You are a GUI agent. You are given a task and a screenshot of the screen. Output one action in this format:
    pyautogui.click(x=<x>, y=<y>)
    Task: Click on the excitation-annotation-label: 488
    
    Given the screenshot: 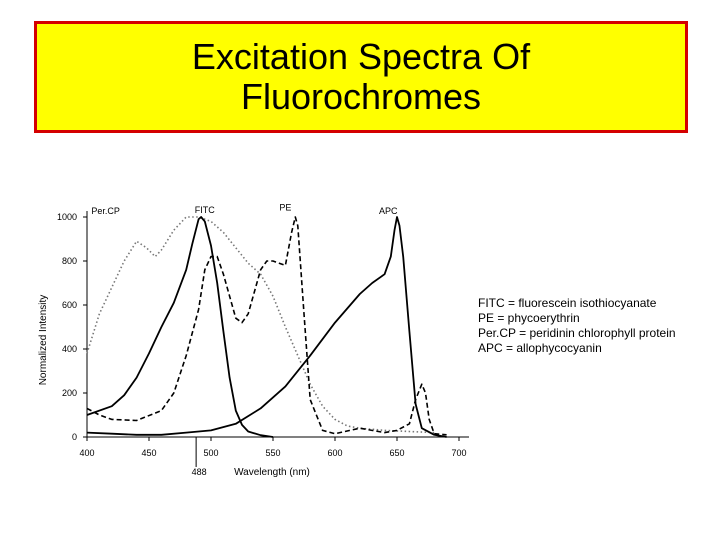 What is the action you would take?
    pyautogui.click(x=199, y=472)
    